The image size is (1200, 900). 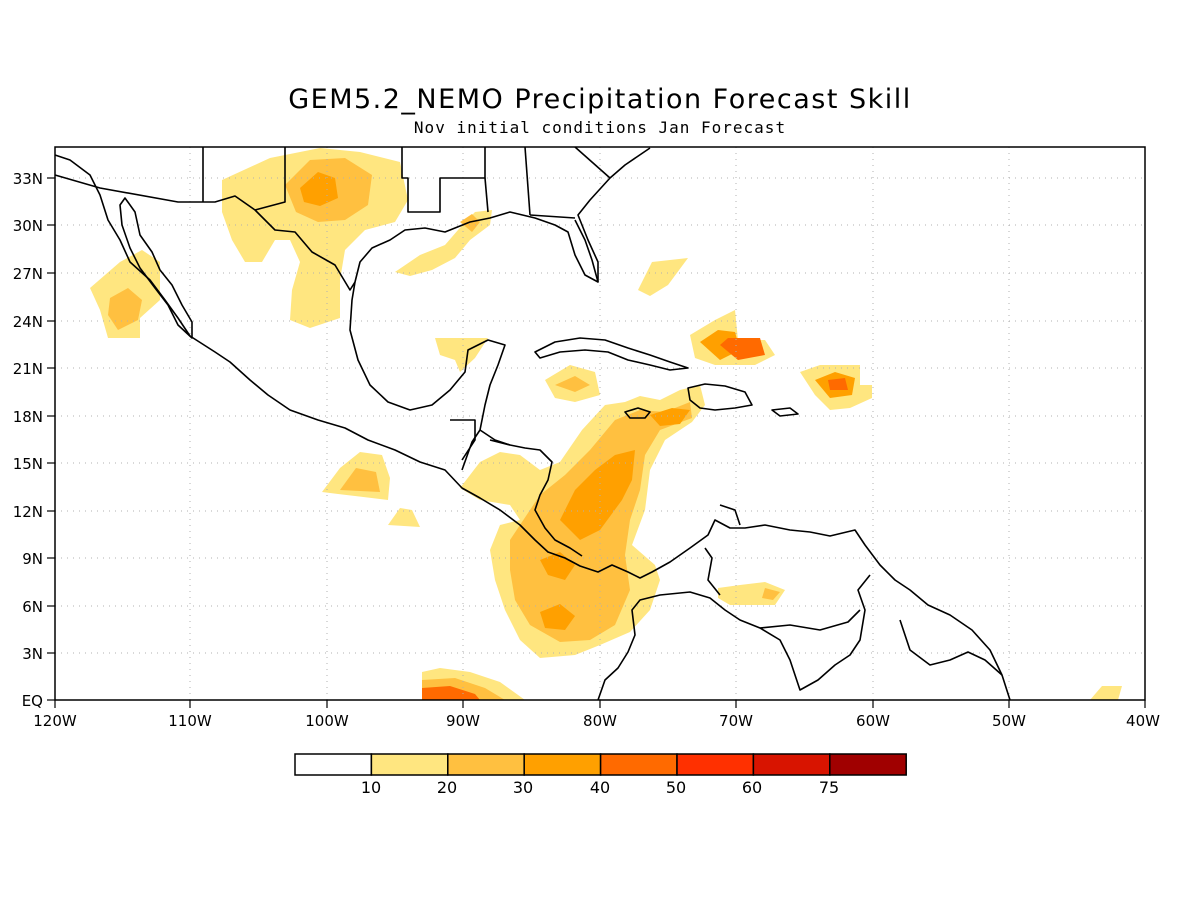 What do you see at coordinates (523, 787) in the screenshot?
I see `legend-label: 30` at bounding box center [523, 787].